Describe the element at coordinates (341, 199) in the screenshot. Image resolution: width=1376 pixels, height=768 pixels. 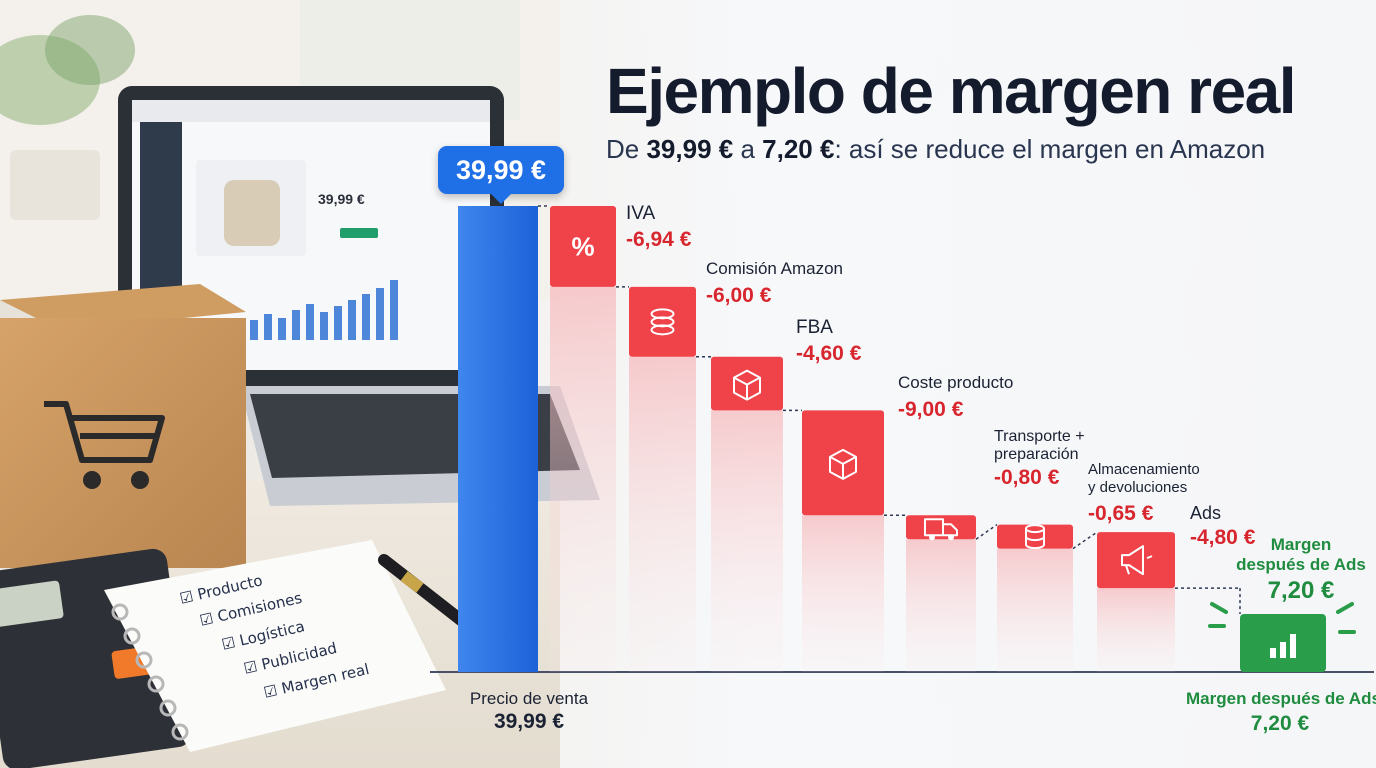
I see `laptop-screen-price: 39,99 €` at that location.